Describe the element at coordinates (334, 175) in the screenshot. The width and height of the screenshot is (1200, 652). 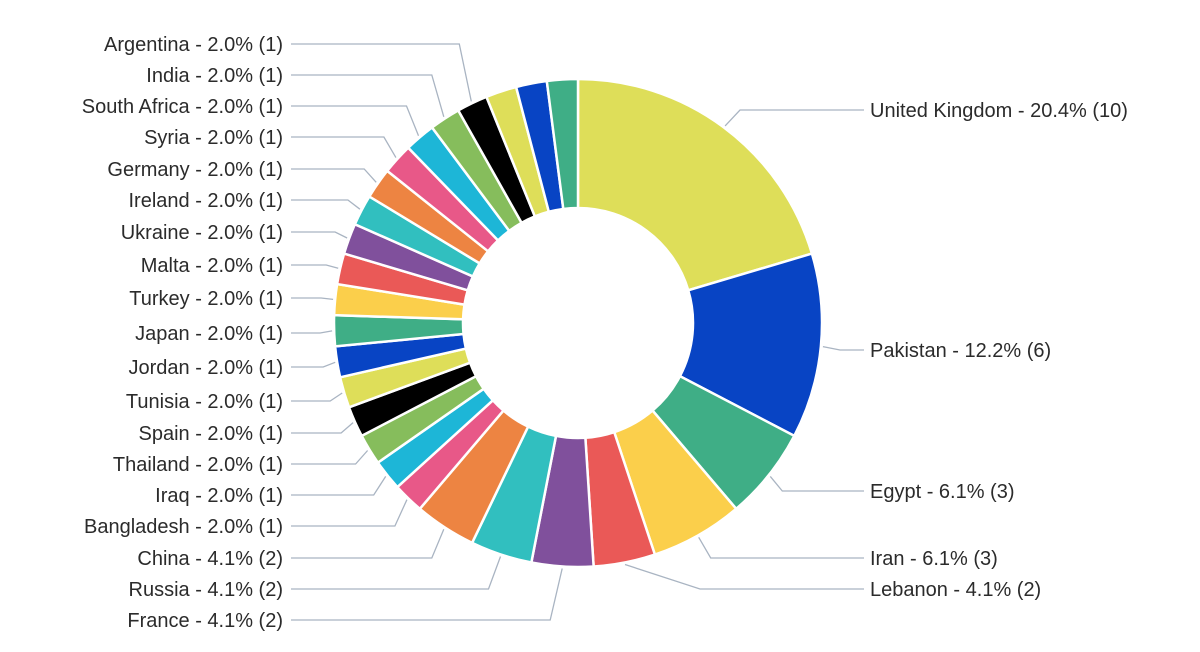
I see `leader-line-germany` at that location.